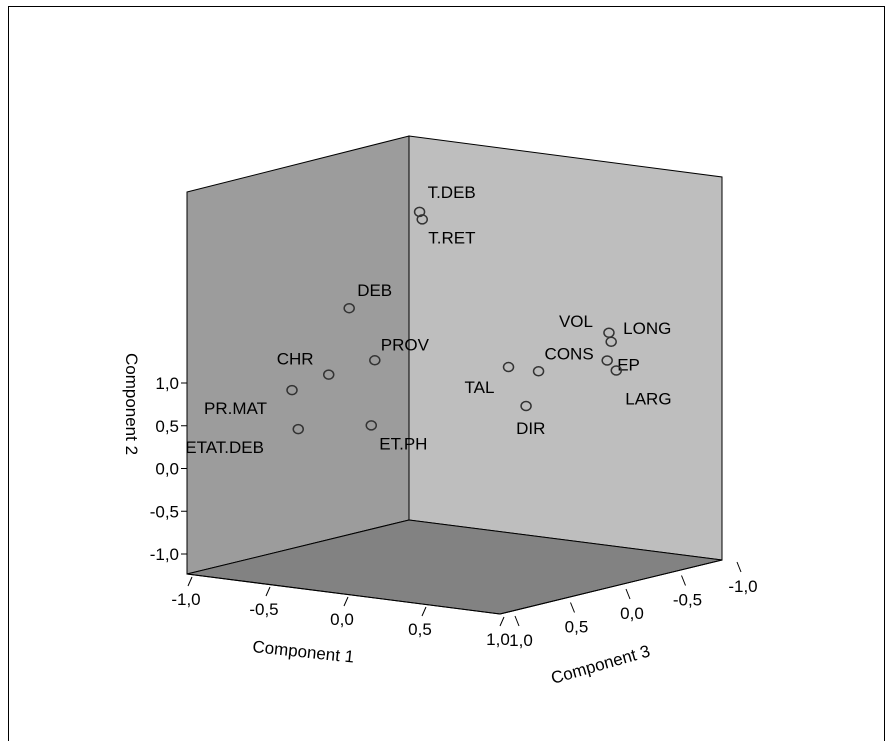 This screenshot has width=893, height=741. I want to click on x-axis: -1,0 -0,5 0,0 0,5 1,0, so click(340, 611).